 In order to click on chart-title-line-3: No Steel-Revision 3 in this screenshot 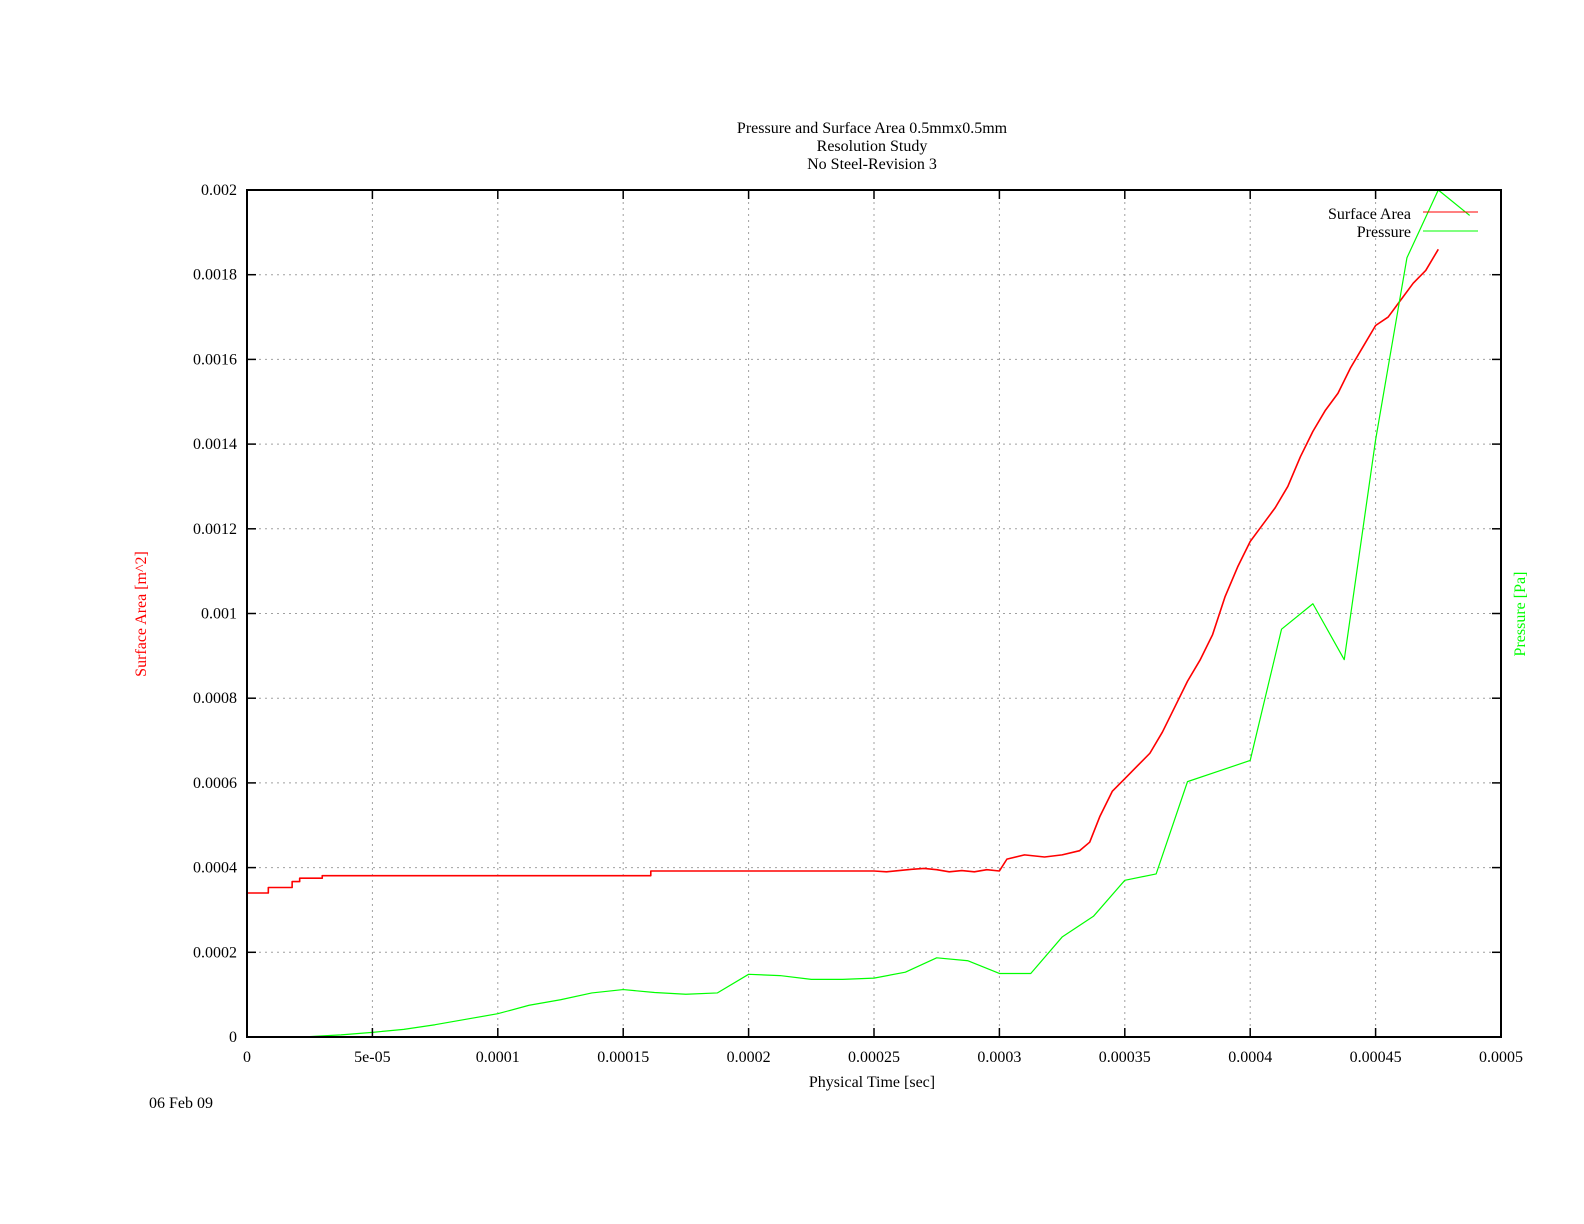, I will do `click(872, 164)`.